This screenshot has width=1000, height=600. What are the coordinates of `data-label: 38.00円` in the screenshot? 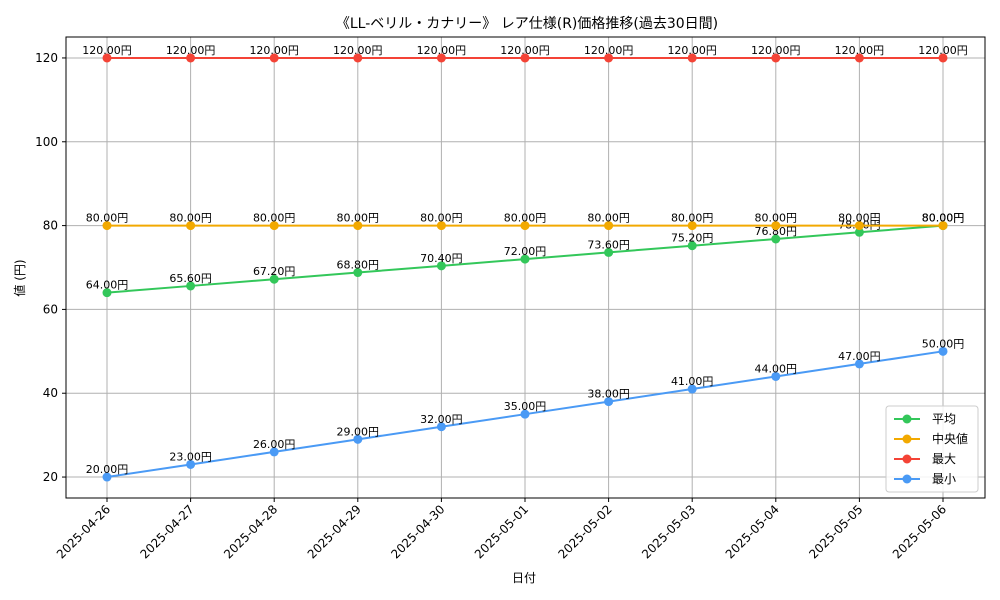 It's located at (608, 394).